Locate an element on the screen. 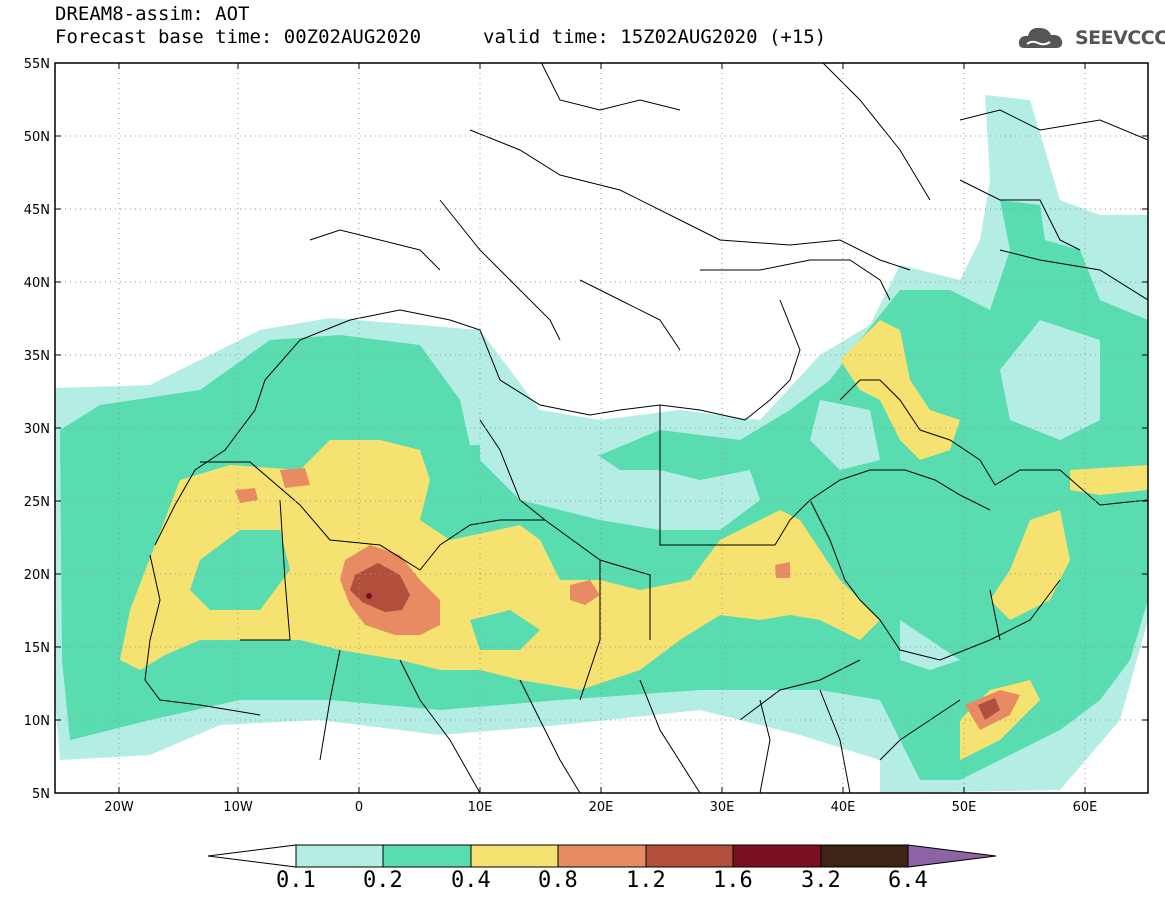 This screenshot has height=905, width=1165. cloud-logo-icon is located at coordinates (1040, 37).